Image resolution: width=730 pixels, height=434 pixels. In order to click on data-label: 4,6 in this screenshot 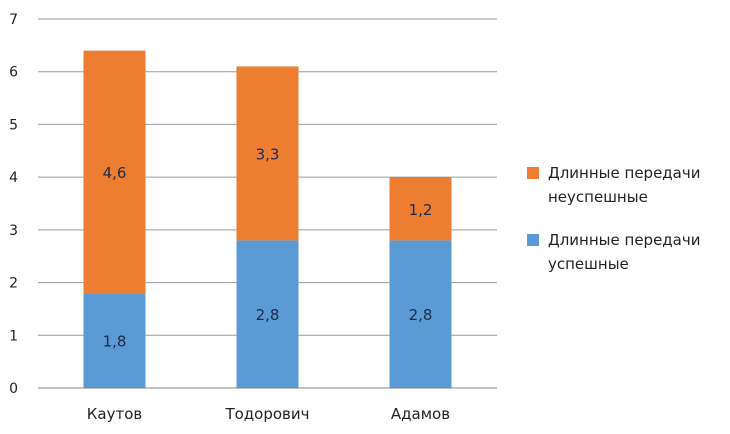, I will do `click(115, 173)`.